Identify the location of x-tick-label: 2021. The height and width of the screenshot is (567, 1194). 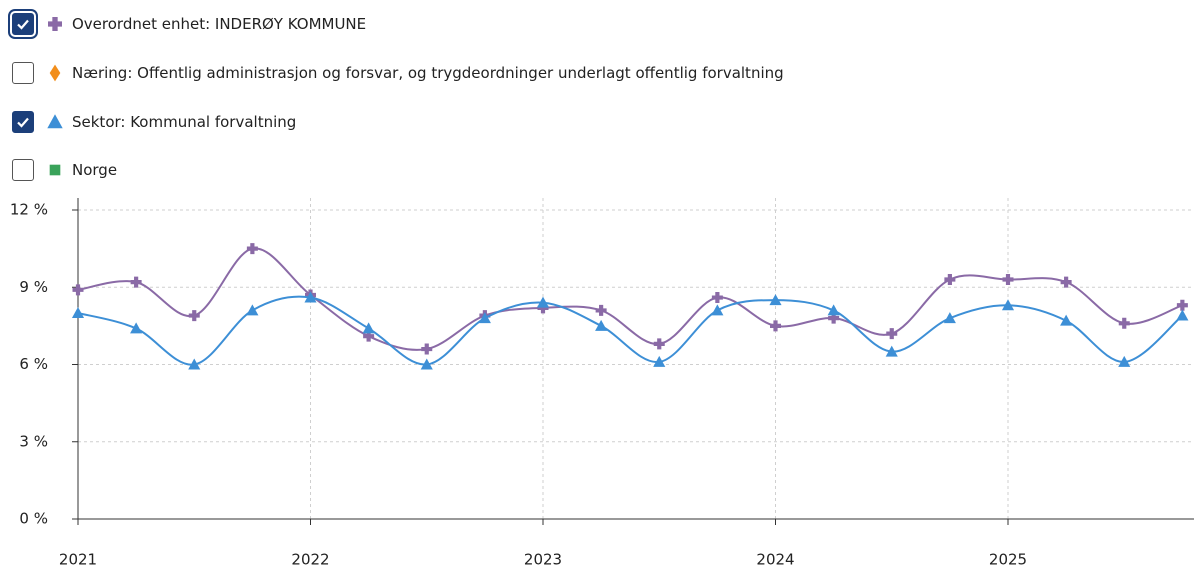
(78, 559).